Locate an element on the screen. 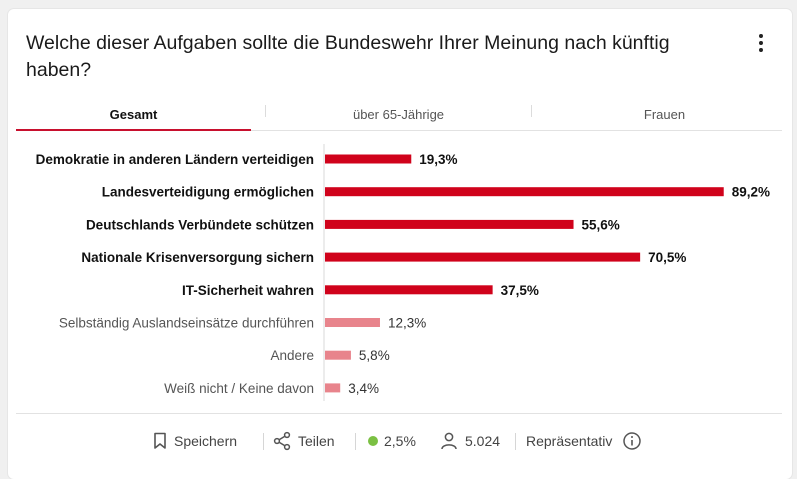 This screenshot has width=797, height=479. representative-label: Repräsentativ is located at coordinates (569, 441).